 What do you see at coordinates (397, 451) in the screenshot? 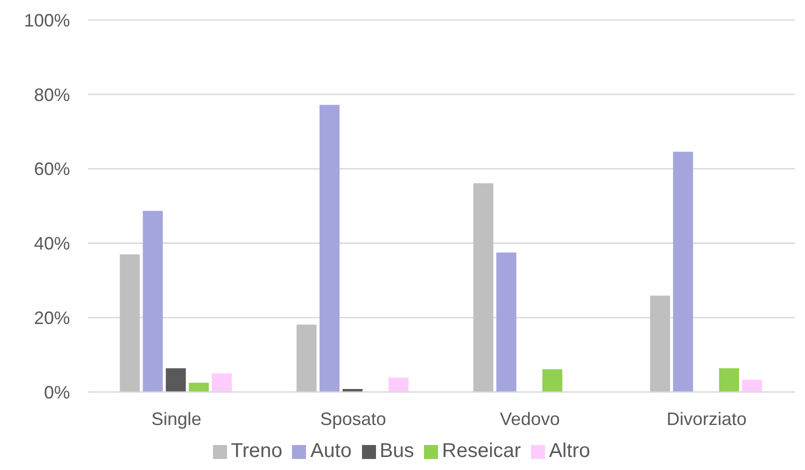
I see `legend-label: Bus` at bounding box center [397, 451].